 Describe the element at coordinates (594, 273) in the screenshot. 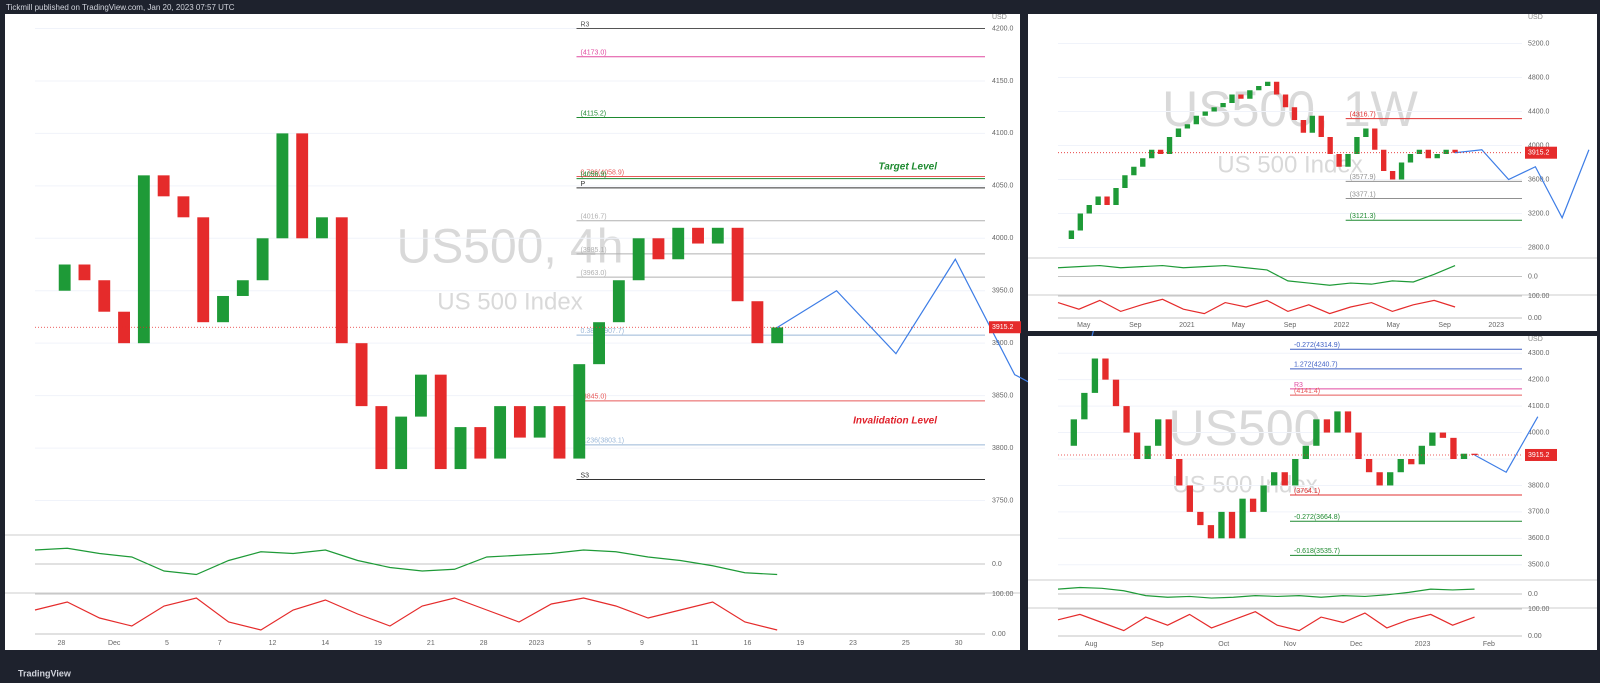

I see `level-label: (3963.0)` at that location.